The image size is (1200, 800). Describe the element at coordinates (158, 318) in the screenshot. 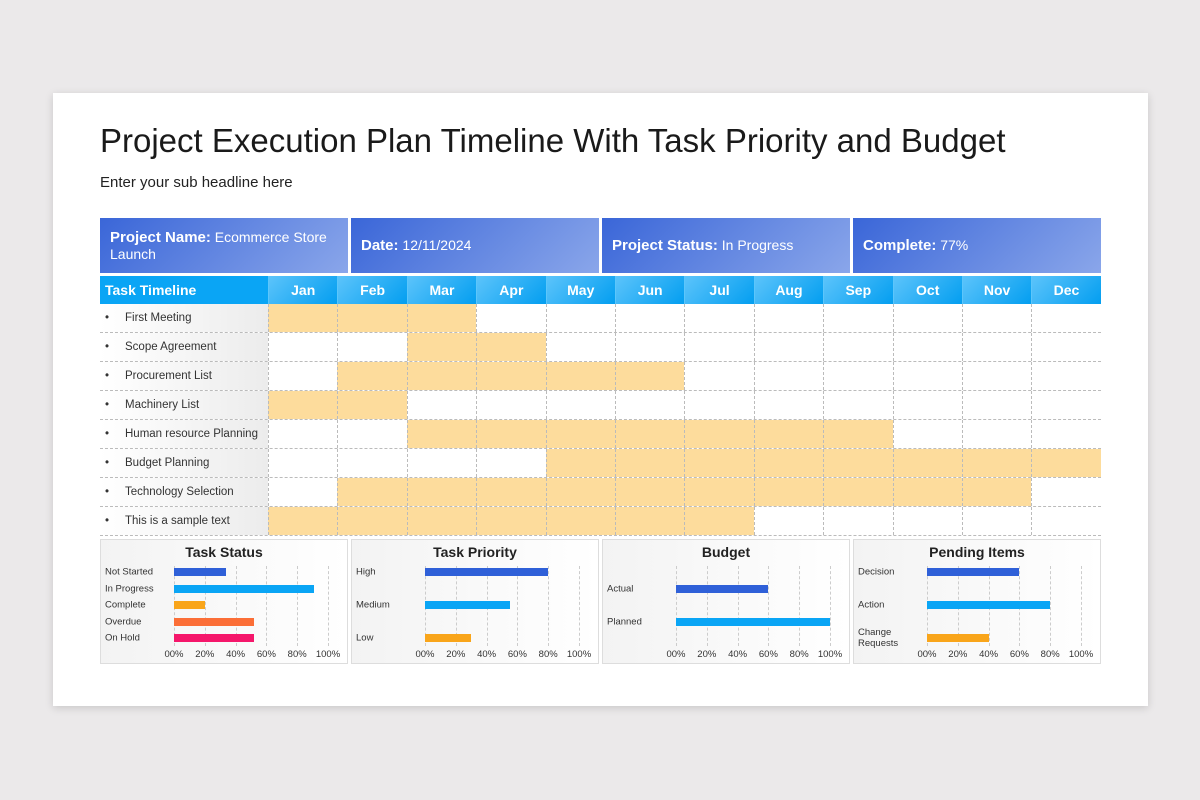

I see `task-name: First Meeting` at that location.